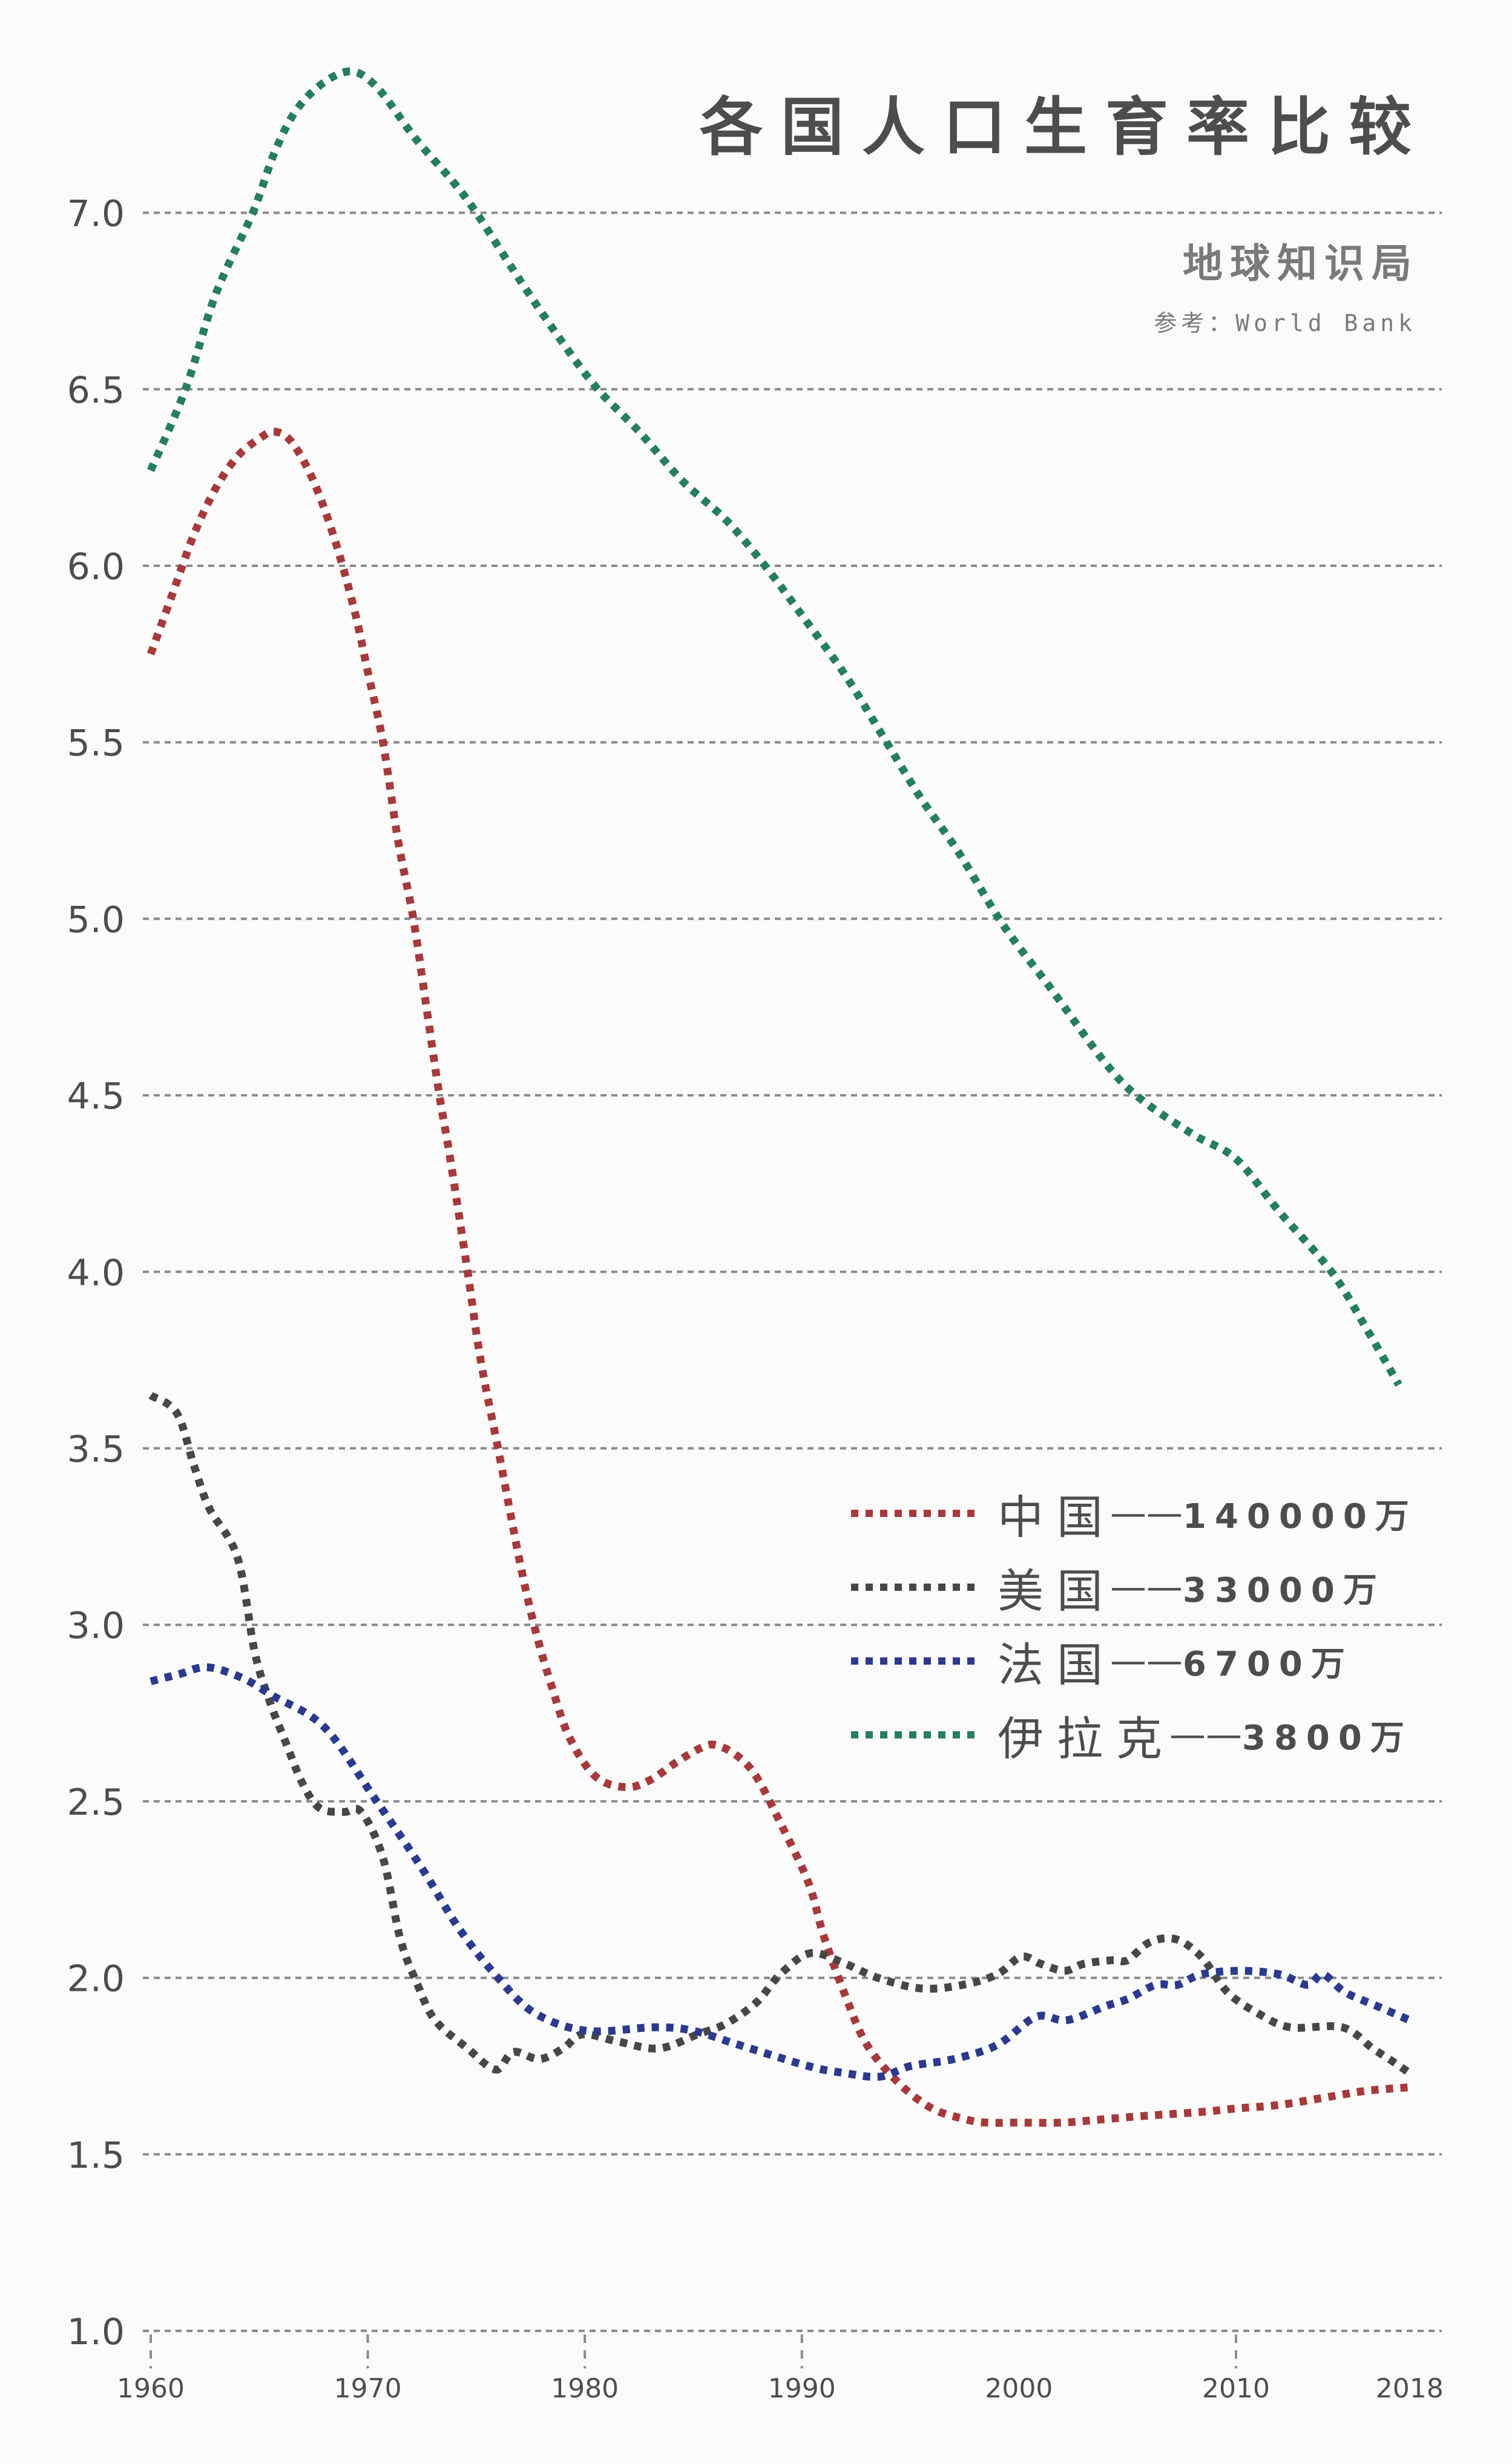 The image size is (1512, 2464). I want to click on y-axis-labels: 1.0 1.5 2.0 2.5 3.0 3.5 4.0 4.5 5.0 5.5 6.0 6.5 7.0, so click(96, 1273).